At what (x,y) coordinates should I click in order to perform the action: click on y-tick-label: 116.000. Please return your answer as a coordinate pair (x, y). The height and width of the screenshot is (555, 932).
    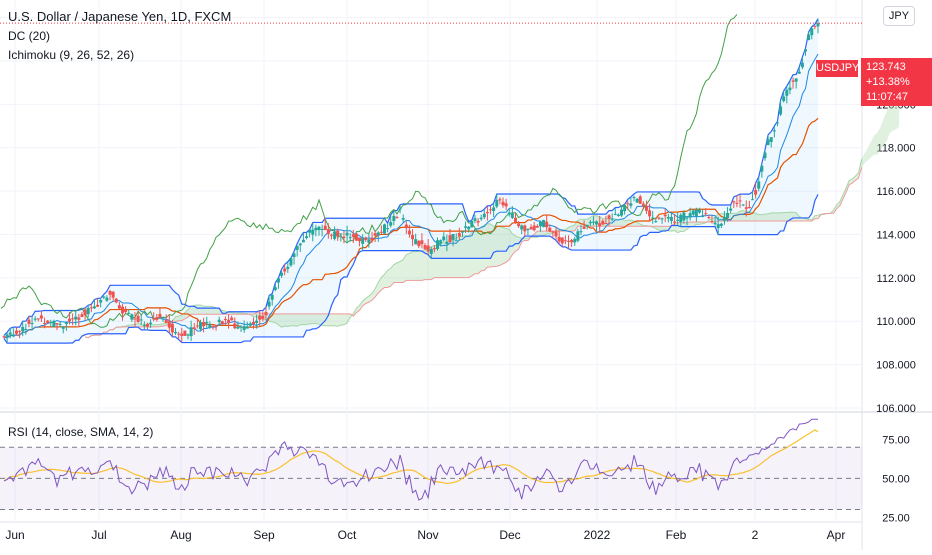
    Looking at the image, I should click on (896, 192).